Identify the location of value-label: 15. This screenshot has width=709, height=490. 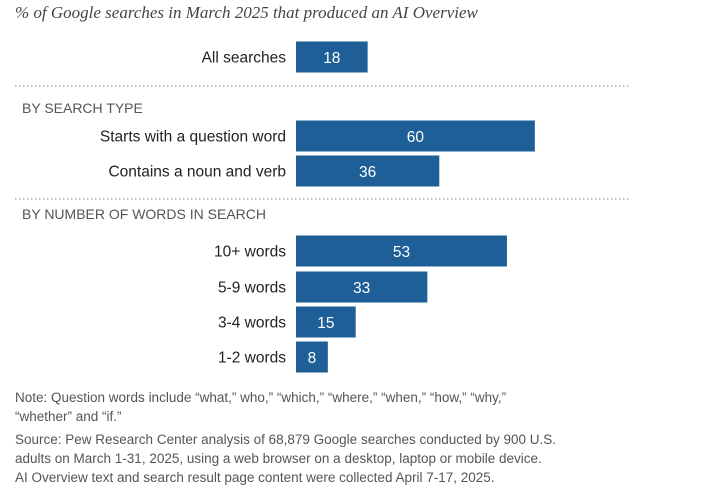
(325, 323).